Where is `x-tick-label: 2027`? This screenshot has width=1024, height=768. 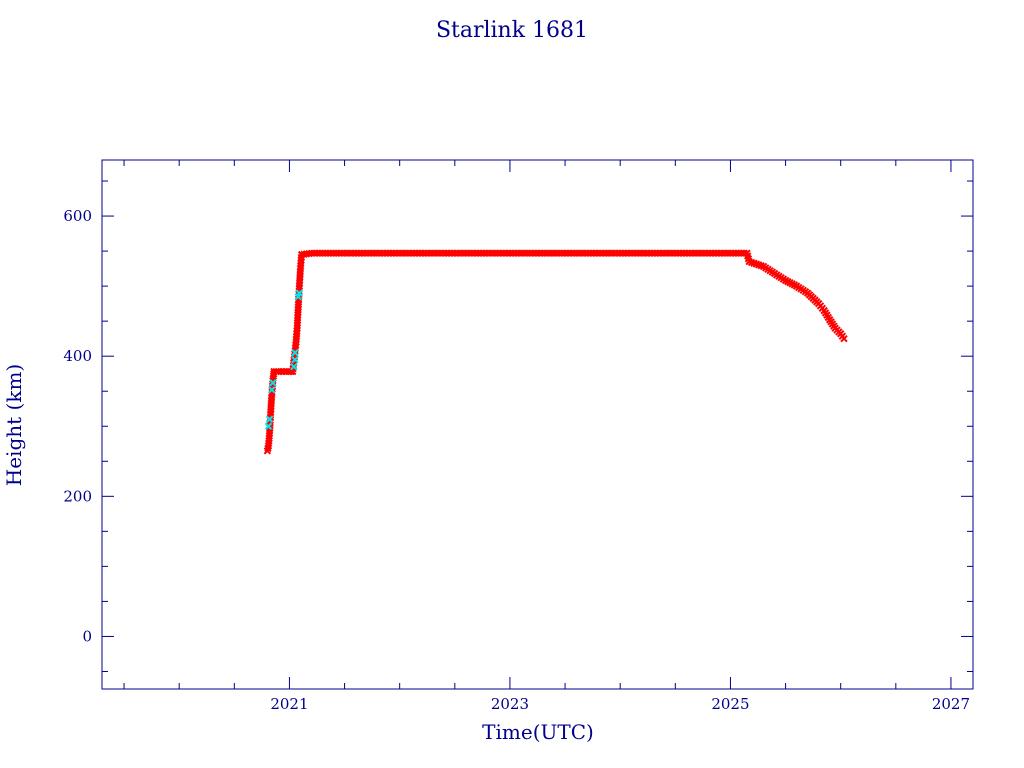 x-tick-label: 2027 is located at coordinates (951, 704).